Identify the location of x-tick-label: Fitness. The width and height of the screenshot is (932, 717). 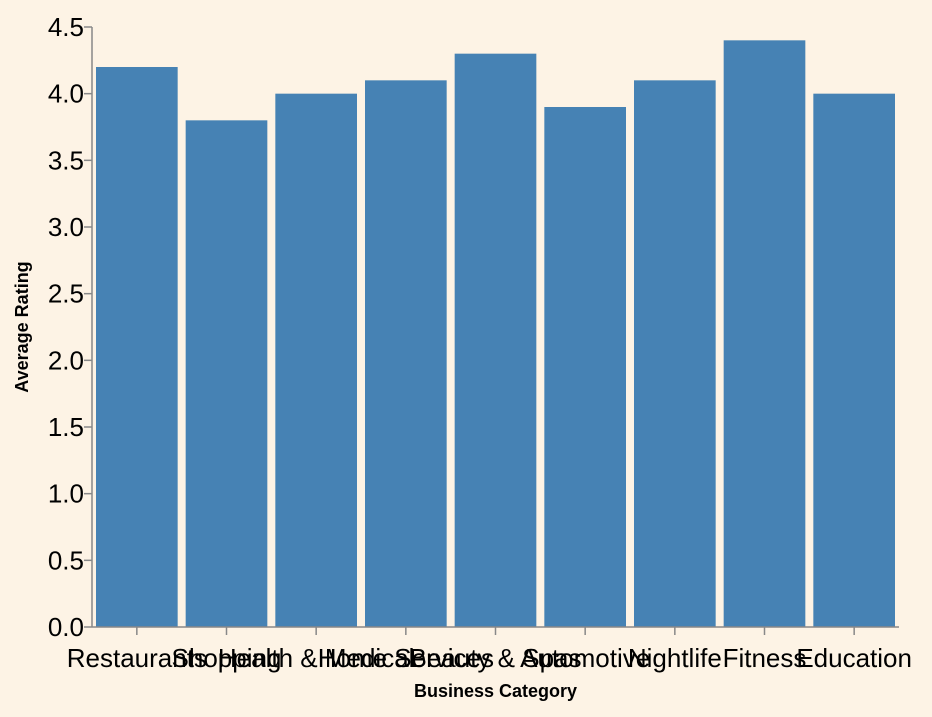
(765, 658).